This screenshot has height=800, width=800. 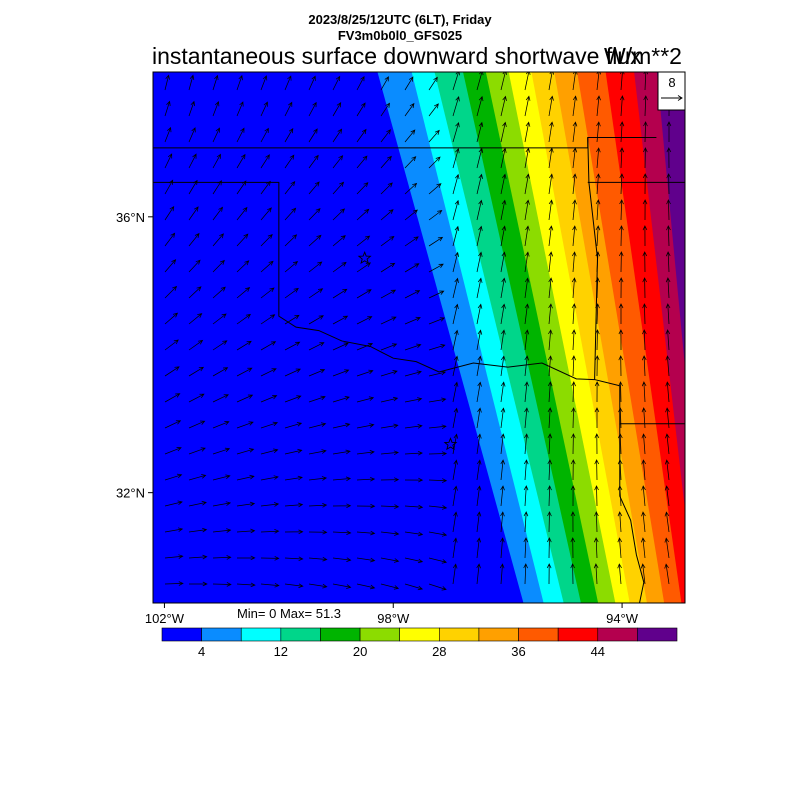 I want to click on chart-units: W/m**2, so click(x=643, y=56).